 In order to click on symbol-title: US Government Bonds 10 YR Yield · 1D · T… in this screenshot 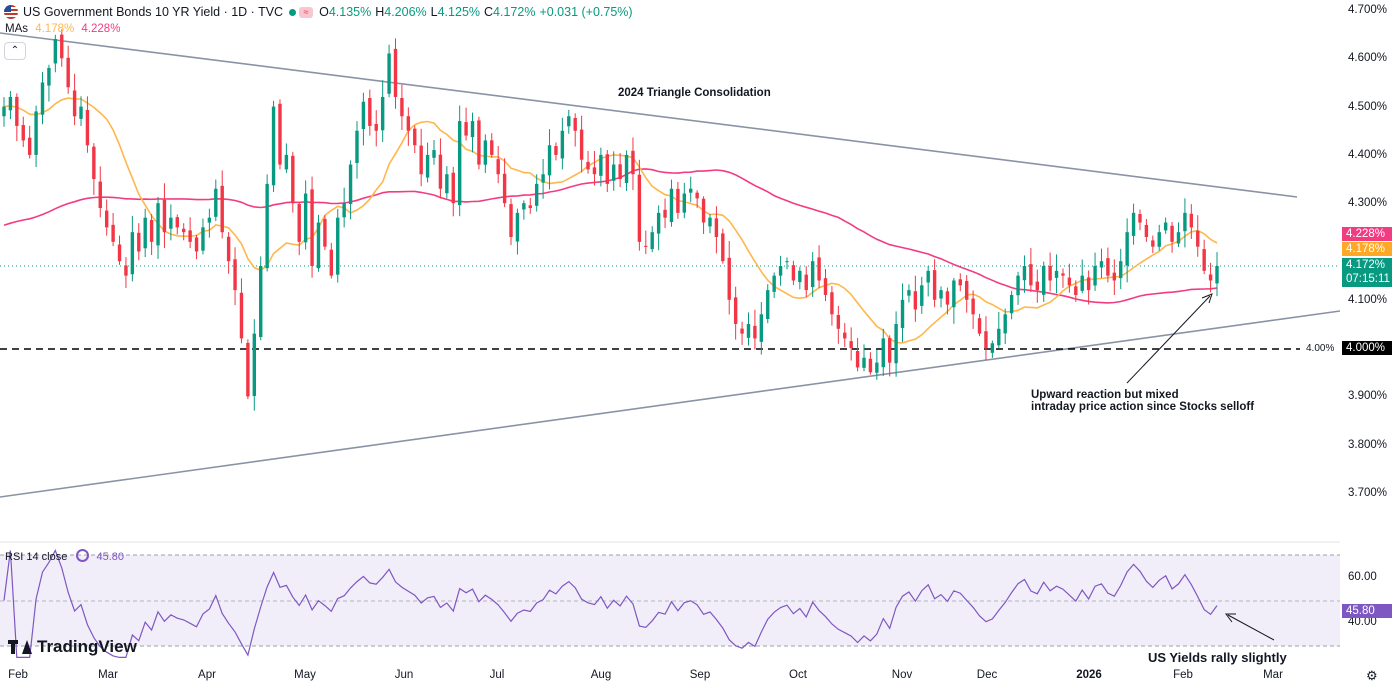, I will do `click(153, 12)`.